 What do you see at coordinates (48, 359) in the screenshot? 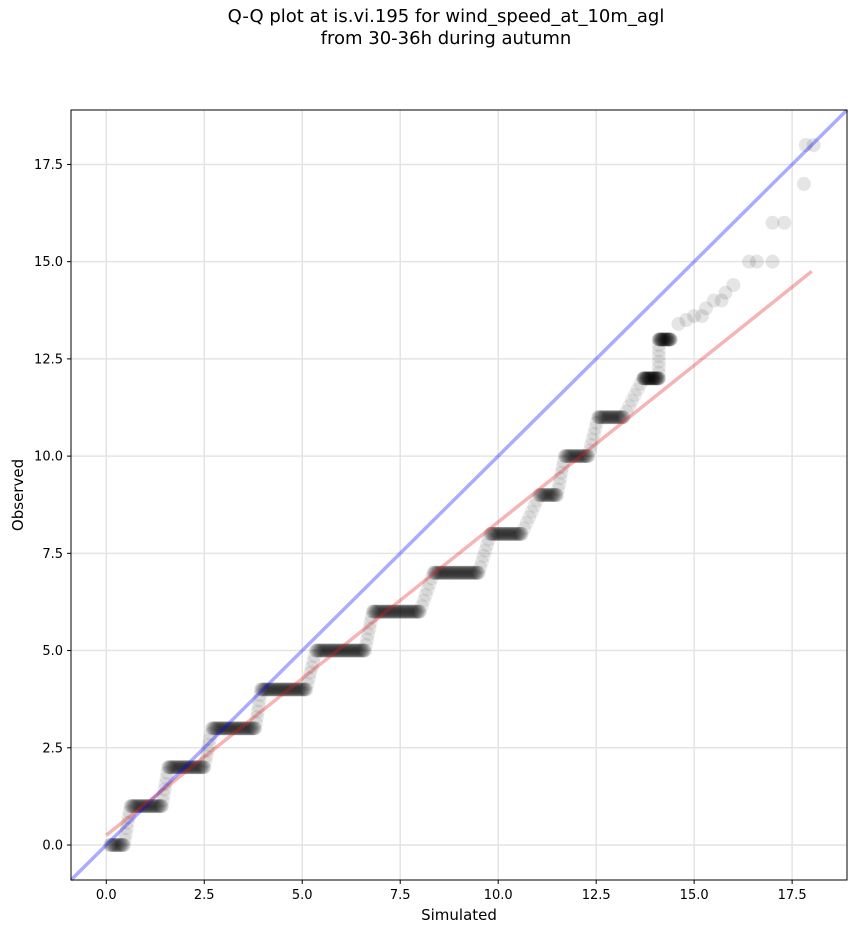
I see `y-tick-label: 12.5` at bounding box center [48, 359].